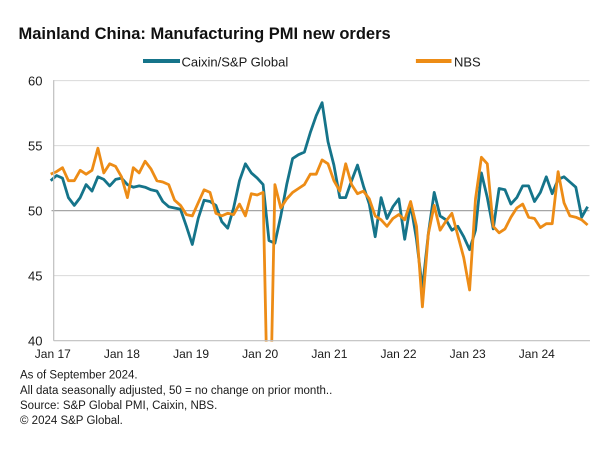  Describe the element at coordinates (467, 62) in the screenshot. I see `svg-text: NBS` at that location.